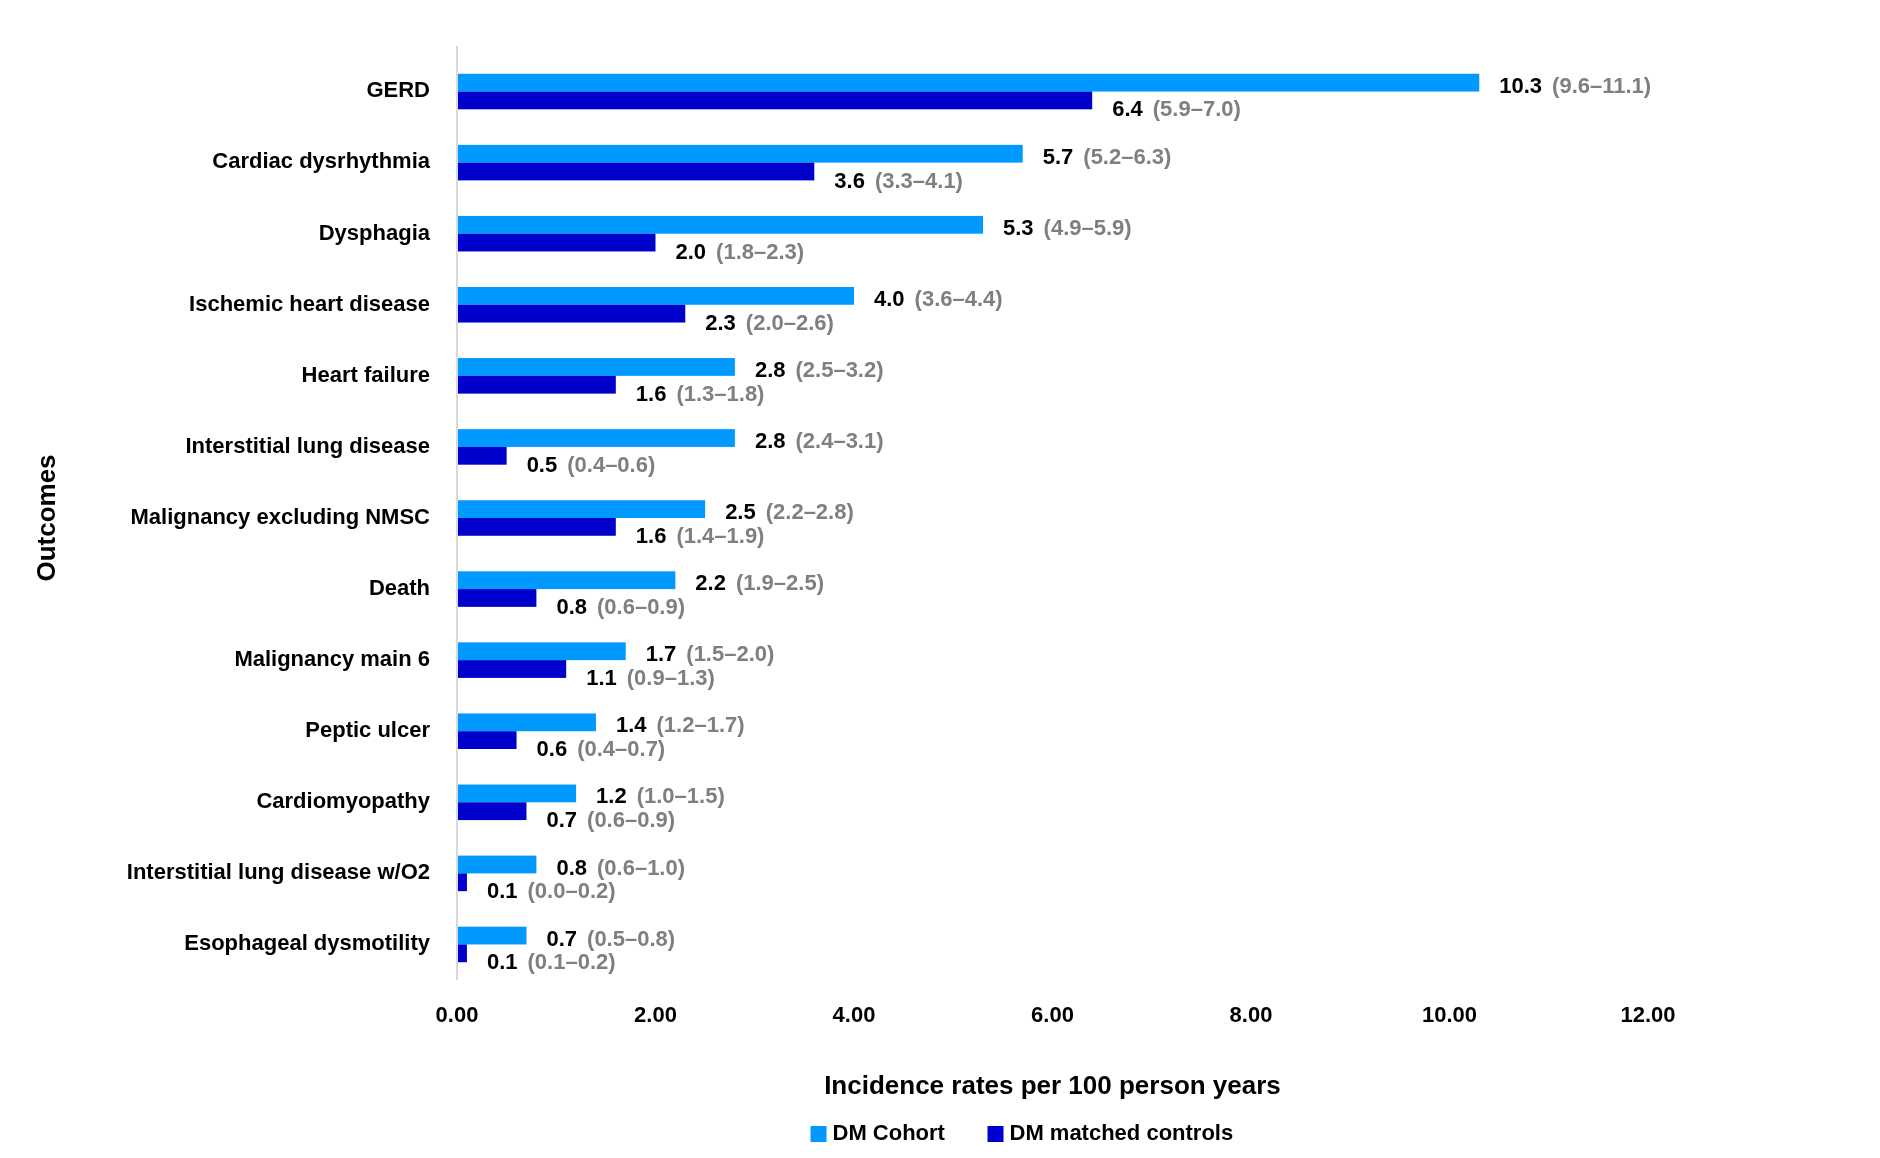 The height and width of the screenshot is (1158, 1880). What do you see at coordinates (1449, 1014) in the screenshot?
I see `x-tick-label: 10.00` at bounding box center [1449, 1014].